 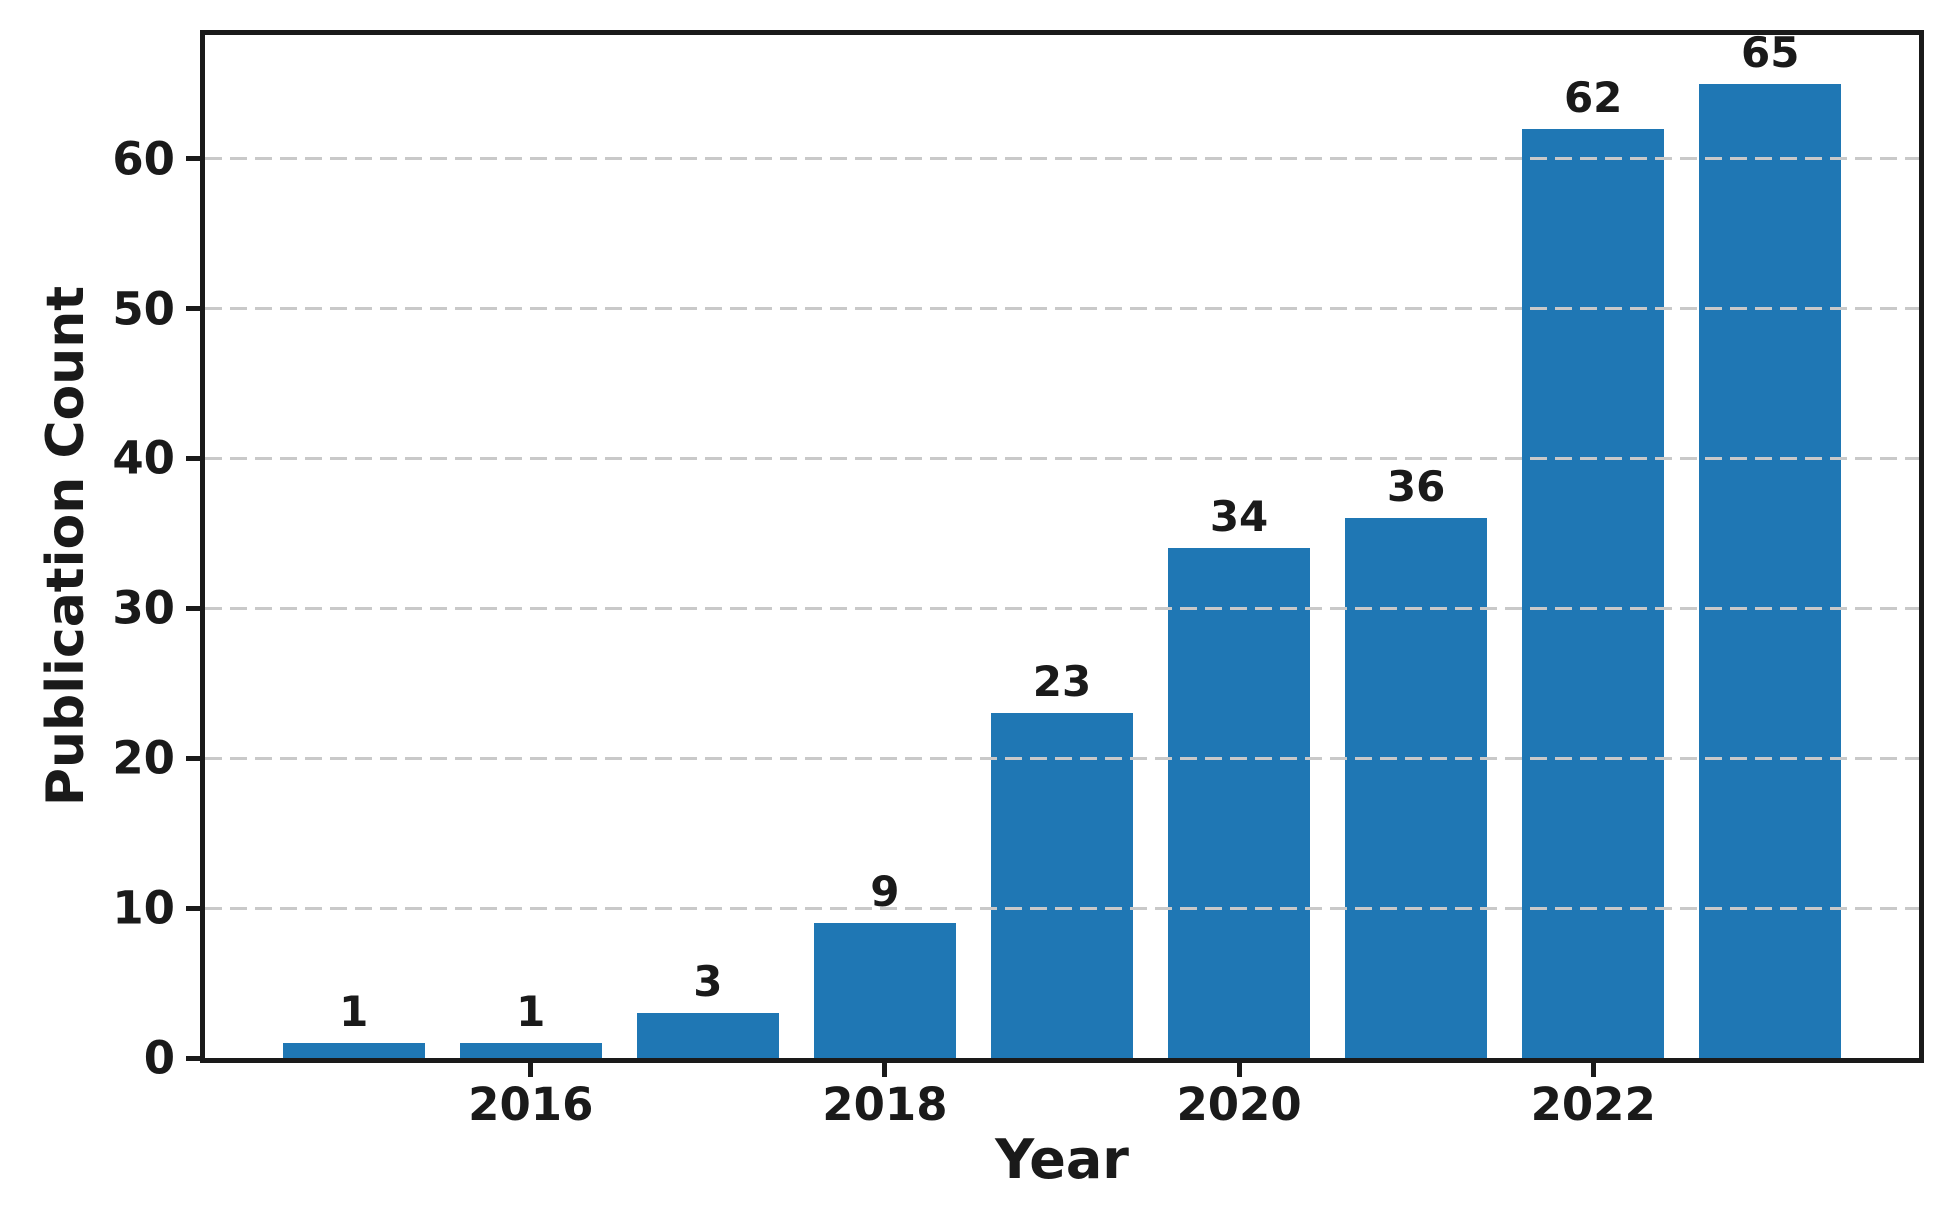 I want to click on bar-value-label-2015: 1, so click(x=354, y=1012).